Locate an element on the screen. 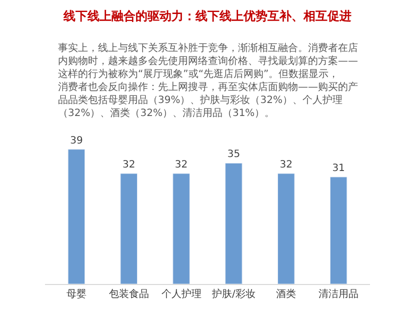  chart-title: 线下线上融合的驱动力：线下线上优势互补、相互促进 is located at coordinates (207, 16).